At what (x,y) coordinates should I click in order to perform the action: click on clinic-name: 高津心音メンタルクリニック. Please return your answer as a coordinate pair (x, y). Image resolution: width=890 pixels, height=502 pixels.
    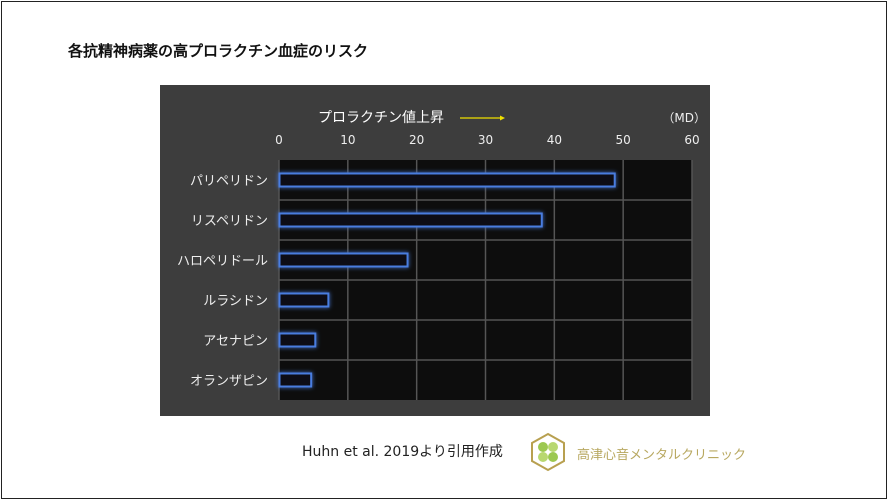
    Looking at the image, I should click on (662, 455).